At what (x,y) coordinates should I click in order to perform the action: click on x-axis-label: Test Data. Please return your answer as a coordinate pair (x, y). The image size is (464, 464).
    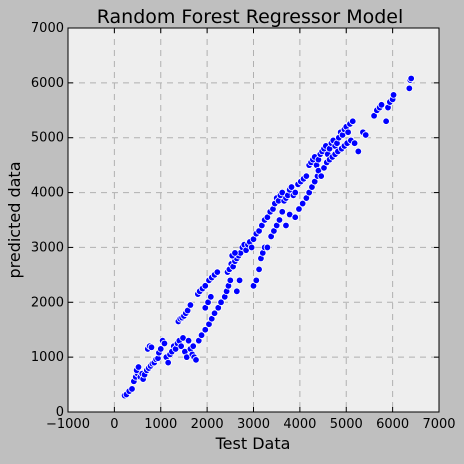
    Looking at the image, I should click on (253, 443).